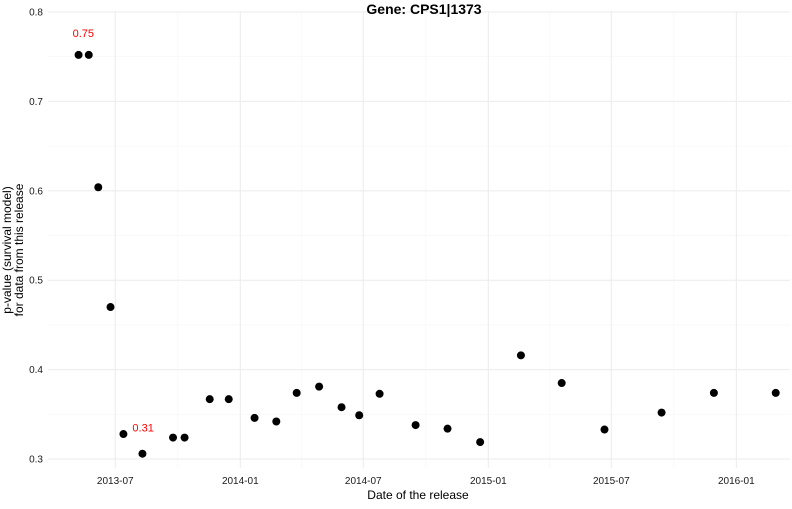 This screenshot has height=509, width=792. I want to click on y-axis-title-line-1: p-value (survival model), so click(7, 249).